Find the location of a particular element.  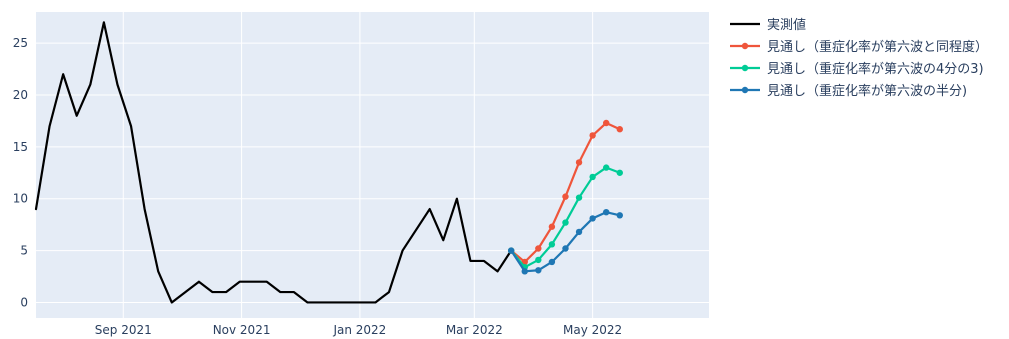

legend-label: 見通し（重症化率が第六波と同程度） is located at coordinates (877, 47).